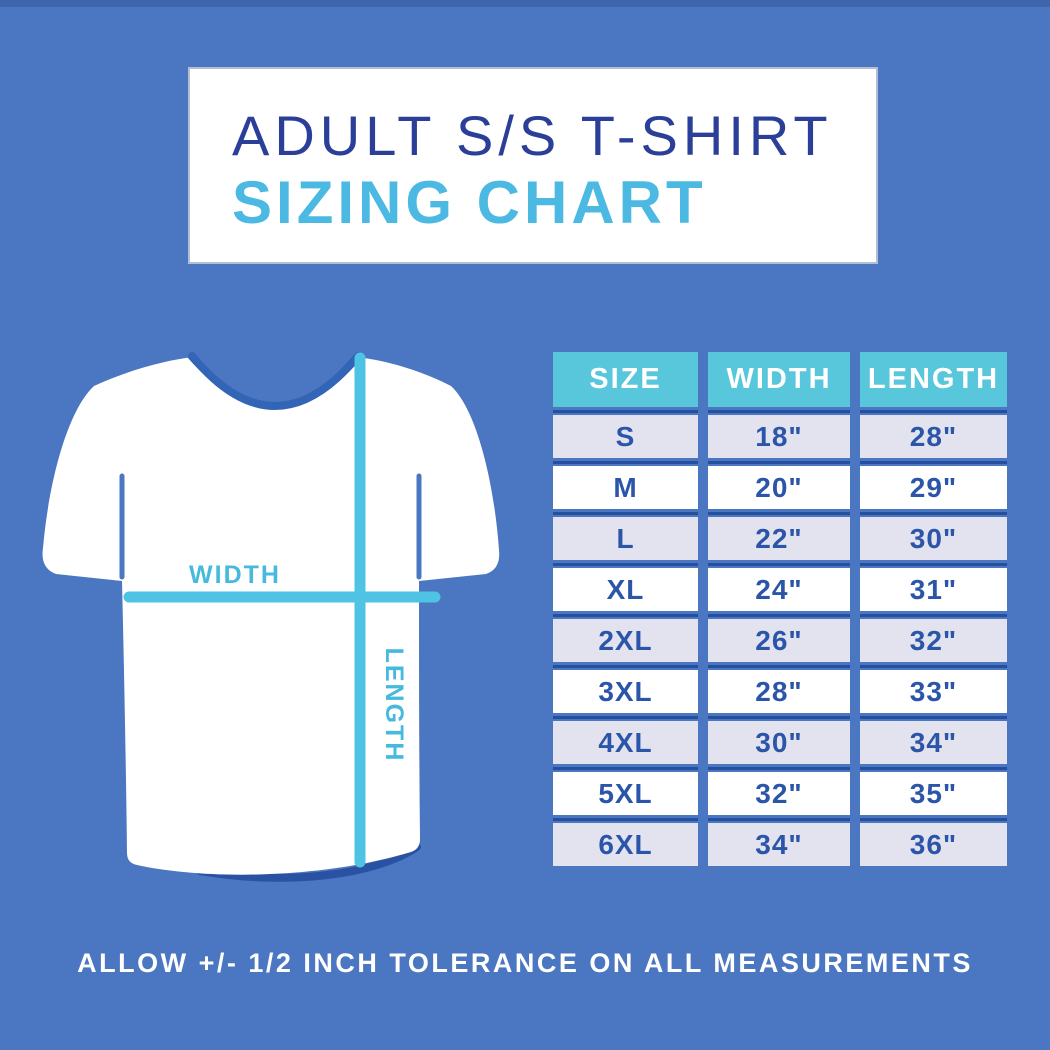  I want to click on table-cell: M, so click(625, 487).